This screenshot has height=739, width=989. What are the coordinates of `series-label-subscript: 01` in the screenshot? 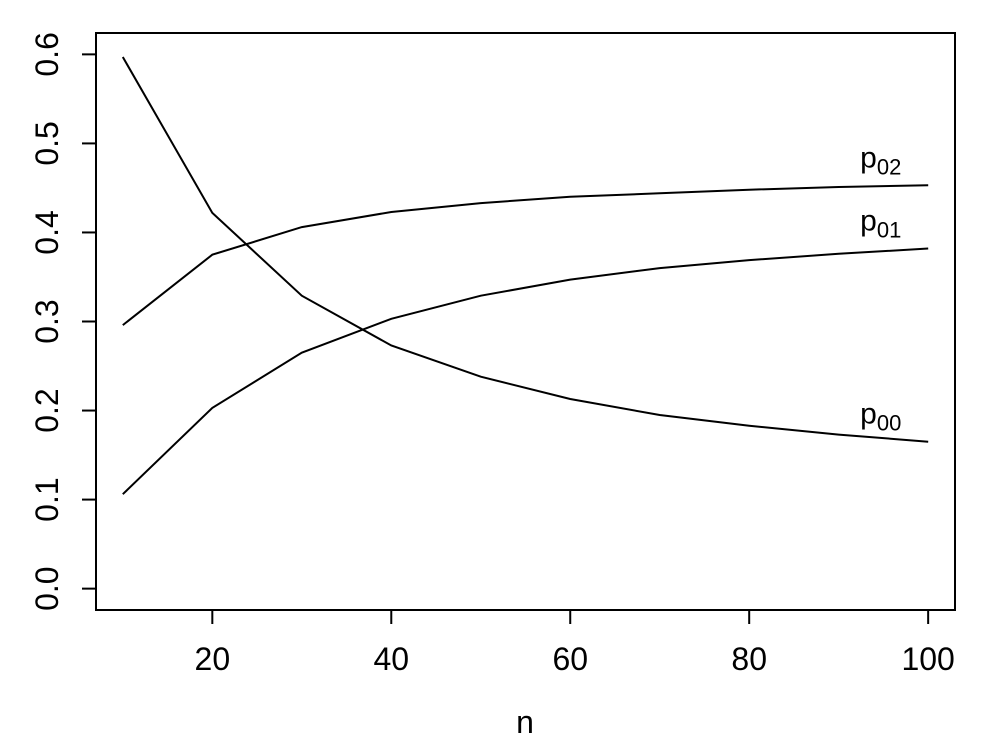 It's located at (889, 229).